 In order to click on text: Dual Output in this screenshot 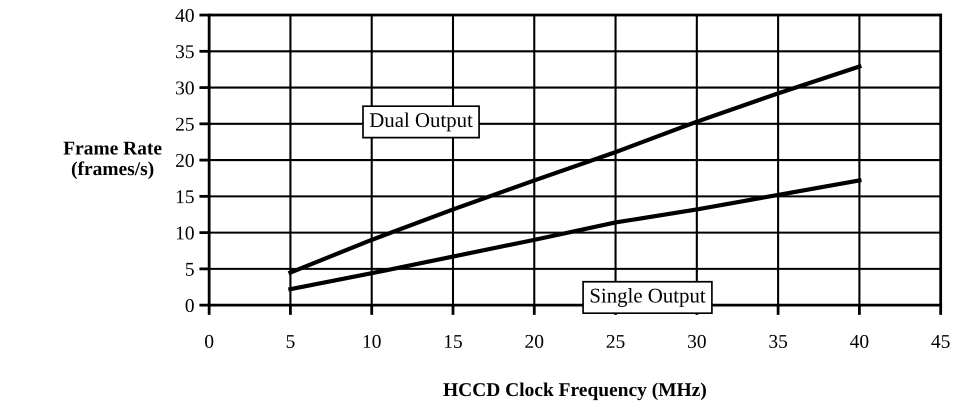, I will do `click(421, 122)`.